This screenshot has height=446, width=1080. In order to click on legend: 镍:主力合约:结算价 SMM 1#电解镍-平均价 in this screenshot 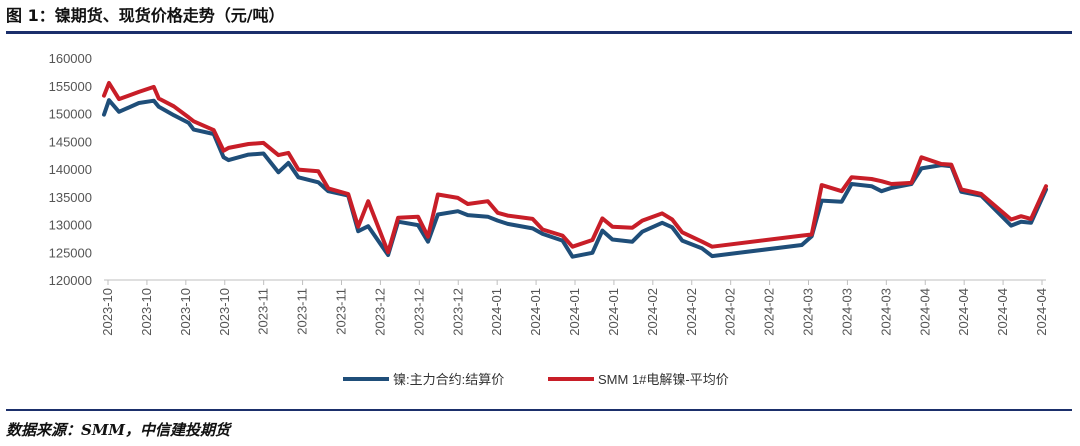, I will do `click(536, 379)`.